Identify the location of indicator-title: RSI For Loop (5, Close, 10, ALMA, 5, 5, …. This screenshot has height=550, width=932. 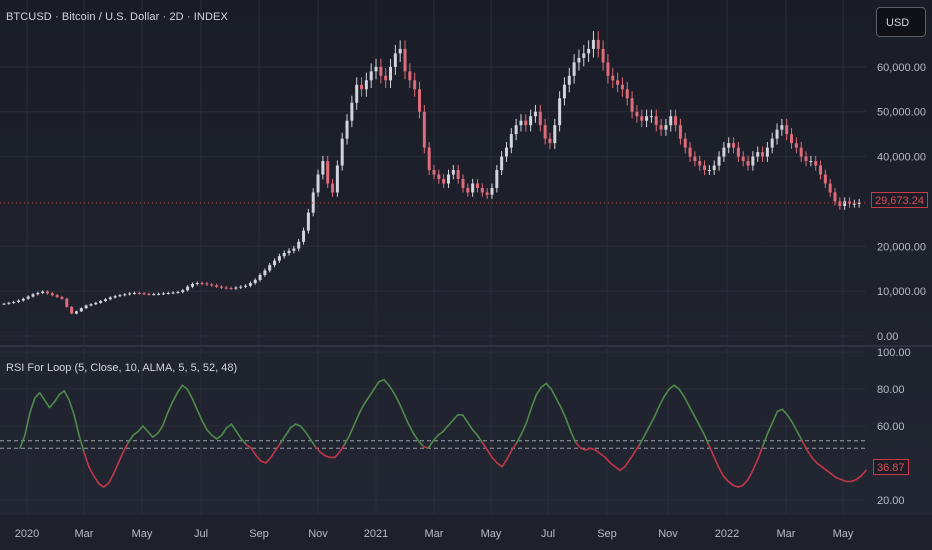
(122, 368).